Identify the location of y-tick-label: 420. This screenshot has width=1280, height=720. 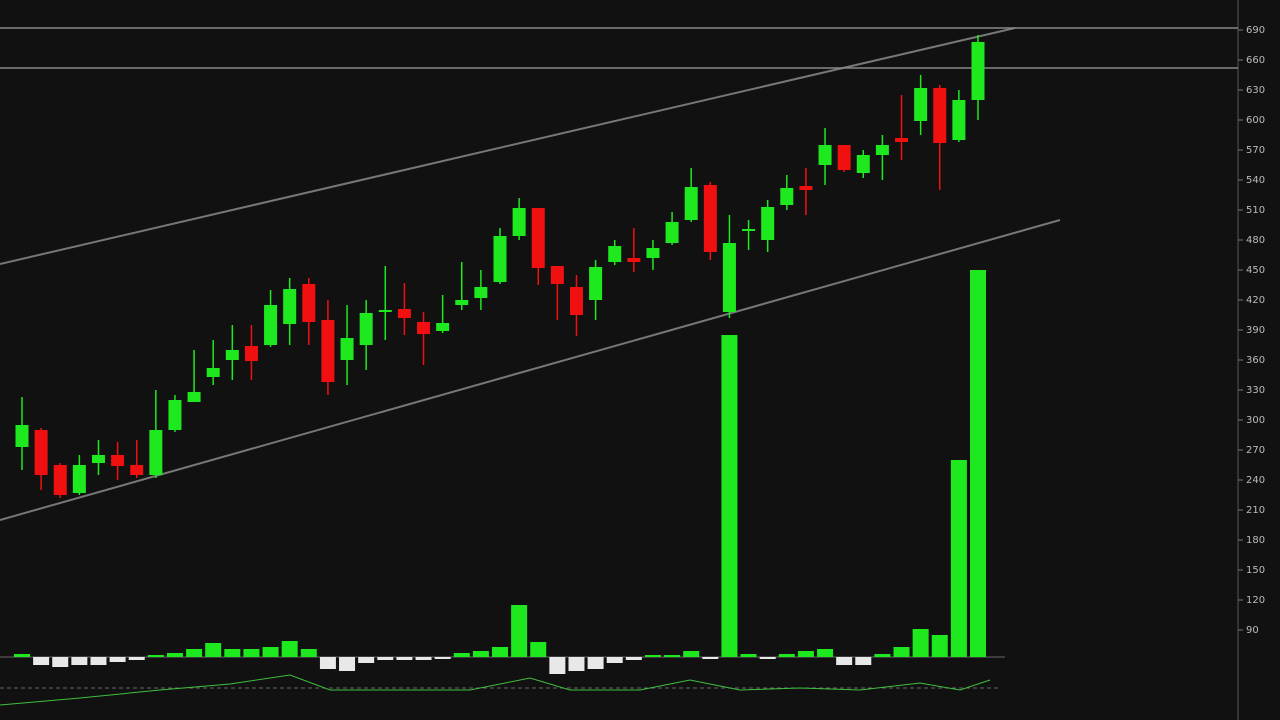
(1255, 300).